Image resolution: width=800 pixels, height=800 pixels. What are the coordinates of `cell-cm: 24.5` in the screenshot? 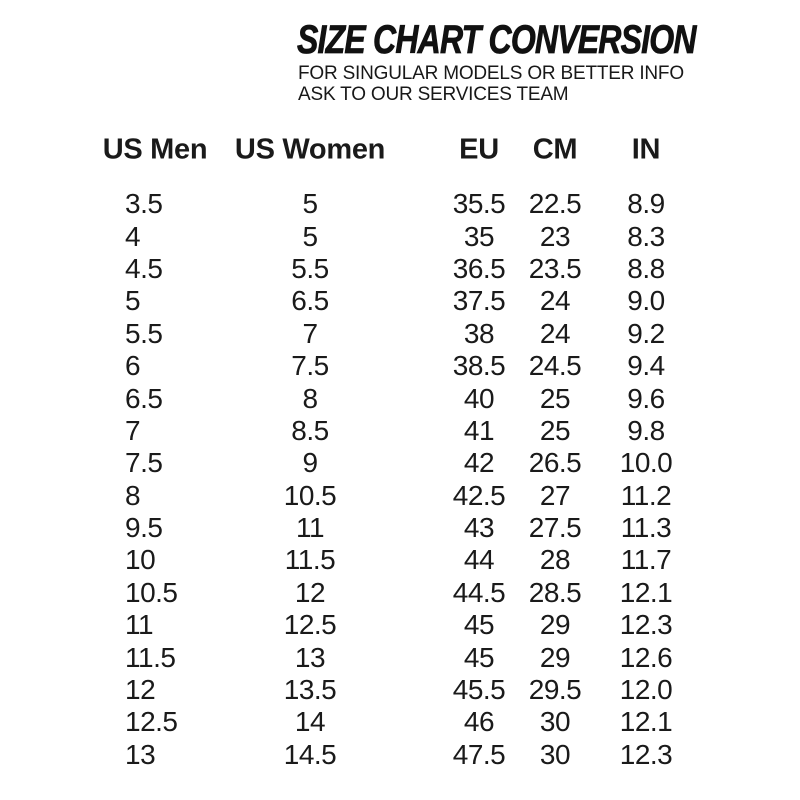 It's located at (555, 366).